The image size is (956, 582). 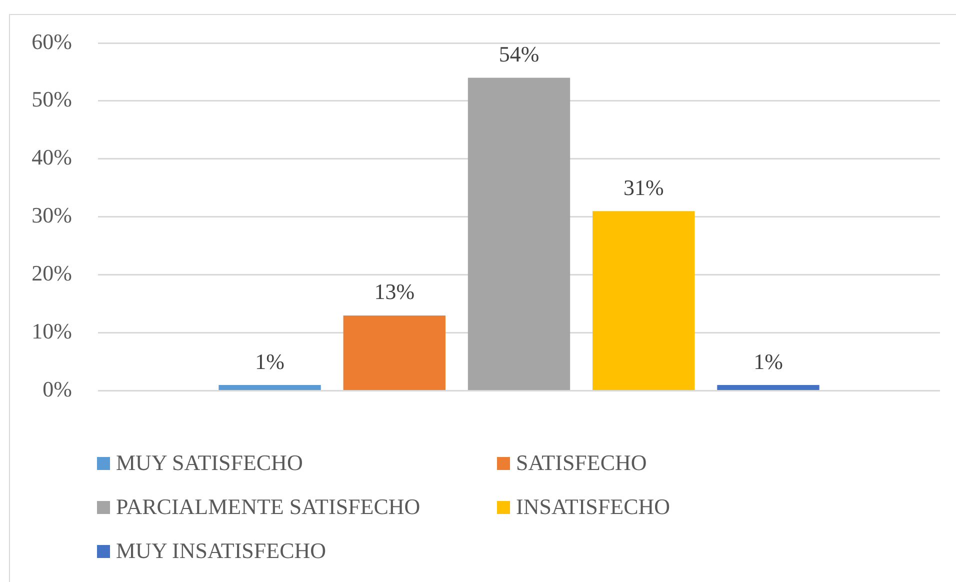 What do you see at coordinates (581, 463) in the screenshot?
I see `legend-label: SATISFECHO` at bounding box center [581, 463].